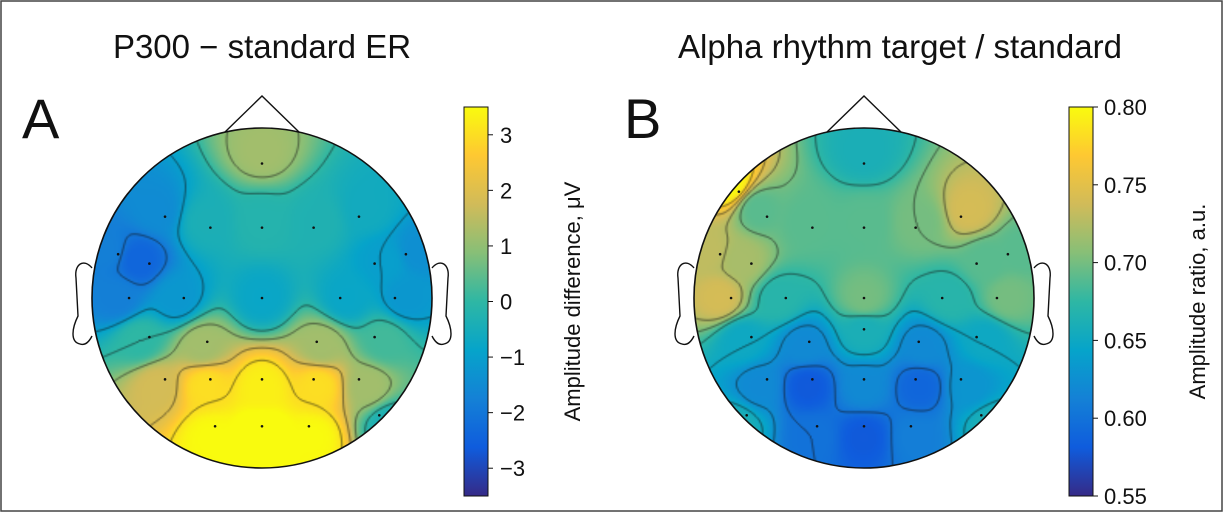  Describe the element at coordinates (684, 304) in the screenshot. I see `panel-b-left-ear` at that location.